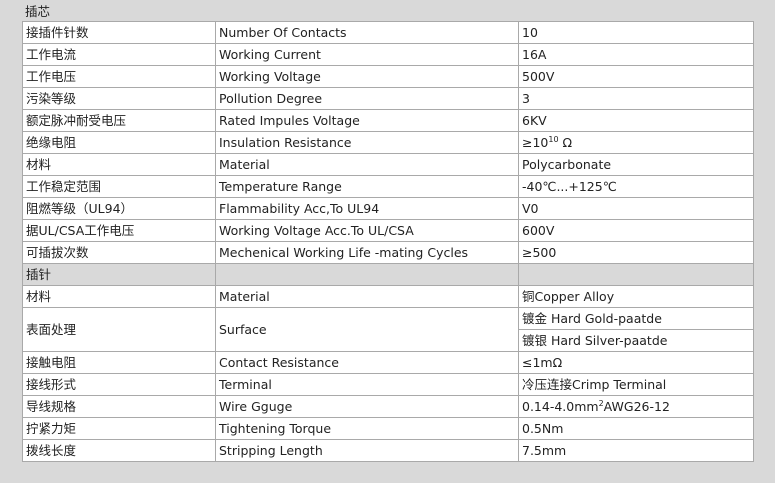 Image resolution: width=775 pixels, height=483 pixels. Describe the element at coordinates (119, 32) in the screenshot. I see `cn-label: 接插件针数` at that location.